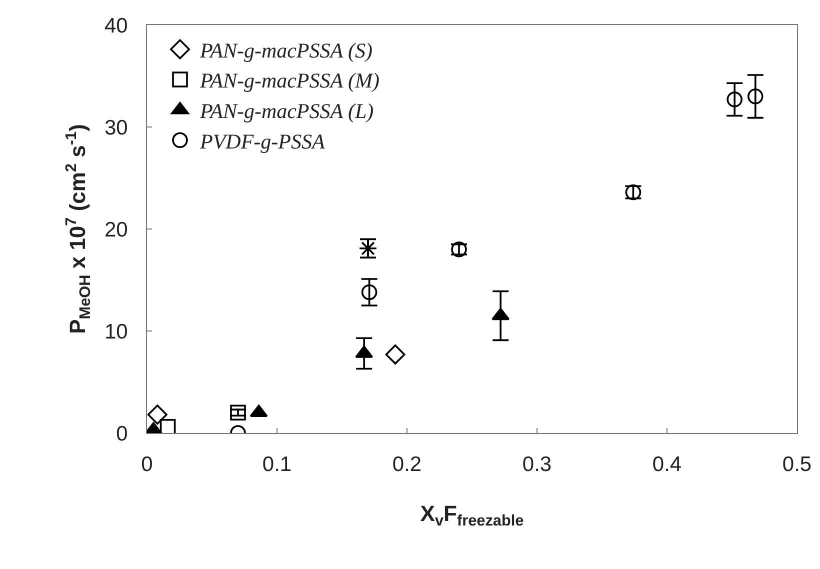 The width and height of the screenshot is (820, 569). Describe the element at coordinates (116, 128) in the screenshot. I see `y-tick-label: 30` at that location.